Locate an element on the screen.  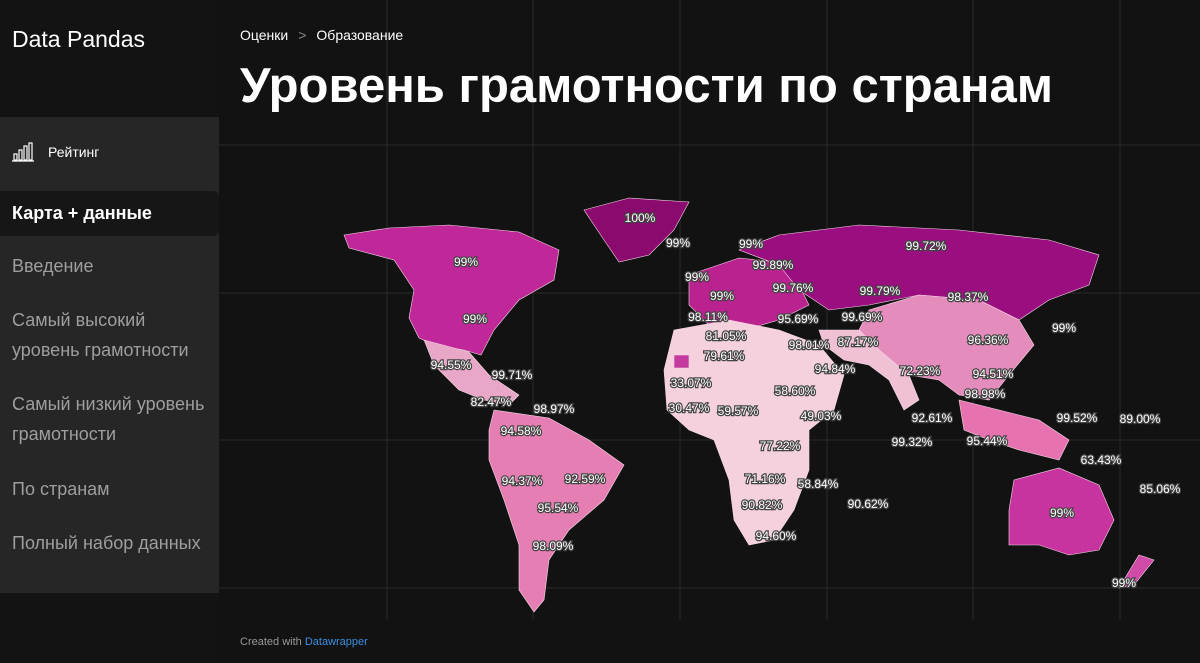
map-label: 94.58% is located at coordinates (521, 431).